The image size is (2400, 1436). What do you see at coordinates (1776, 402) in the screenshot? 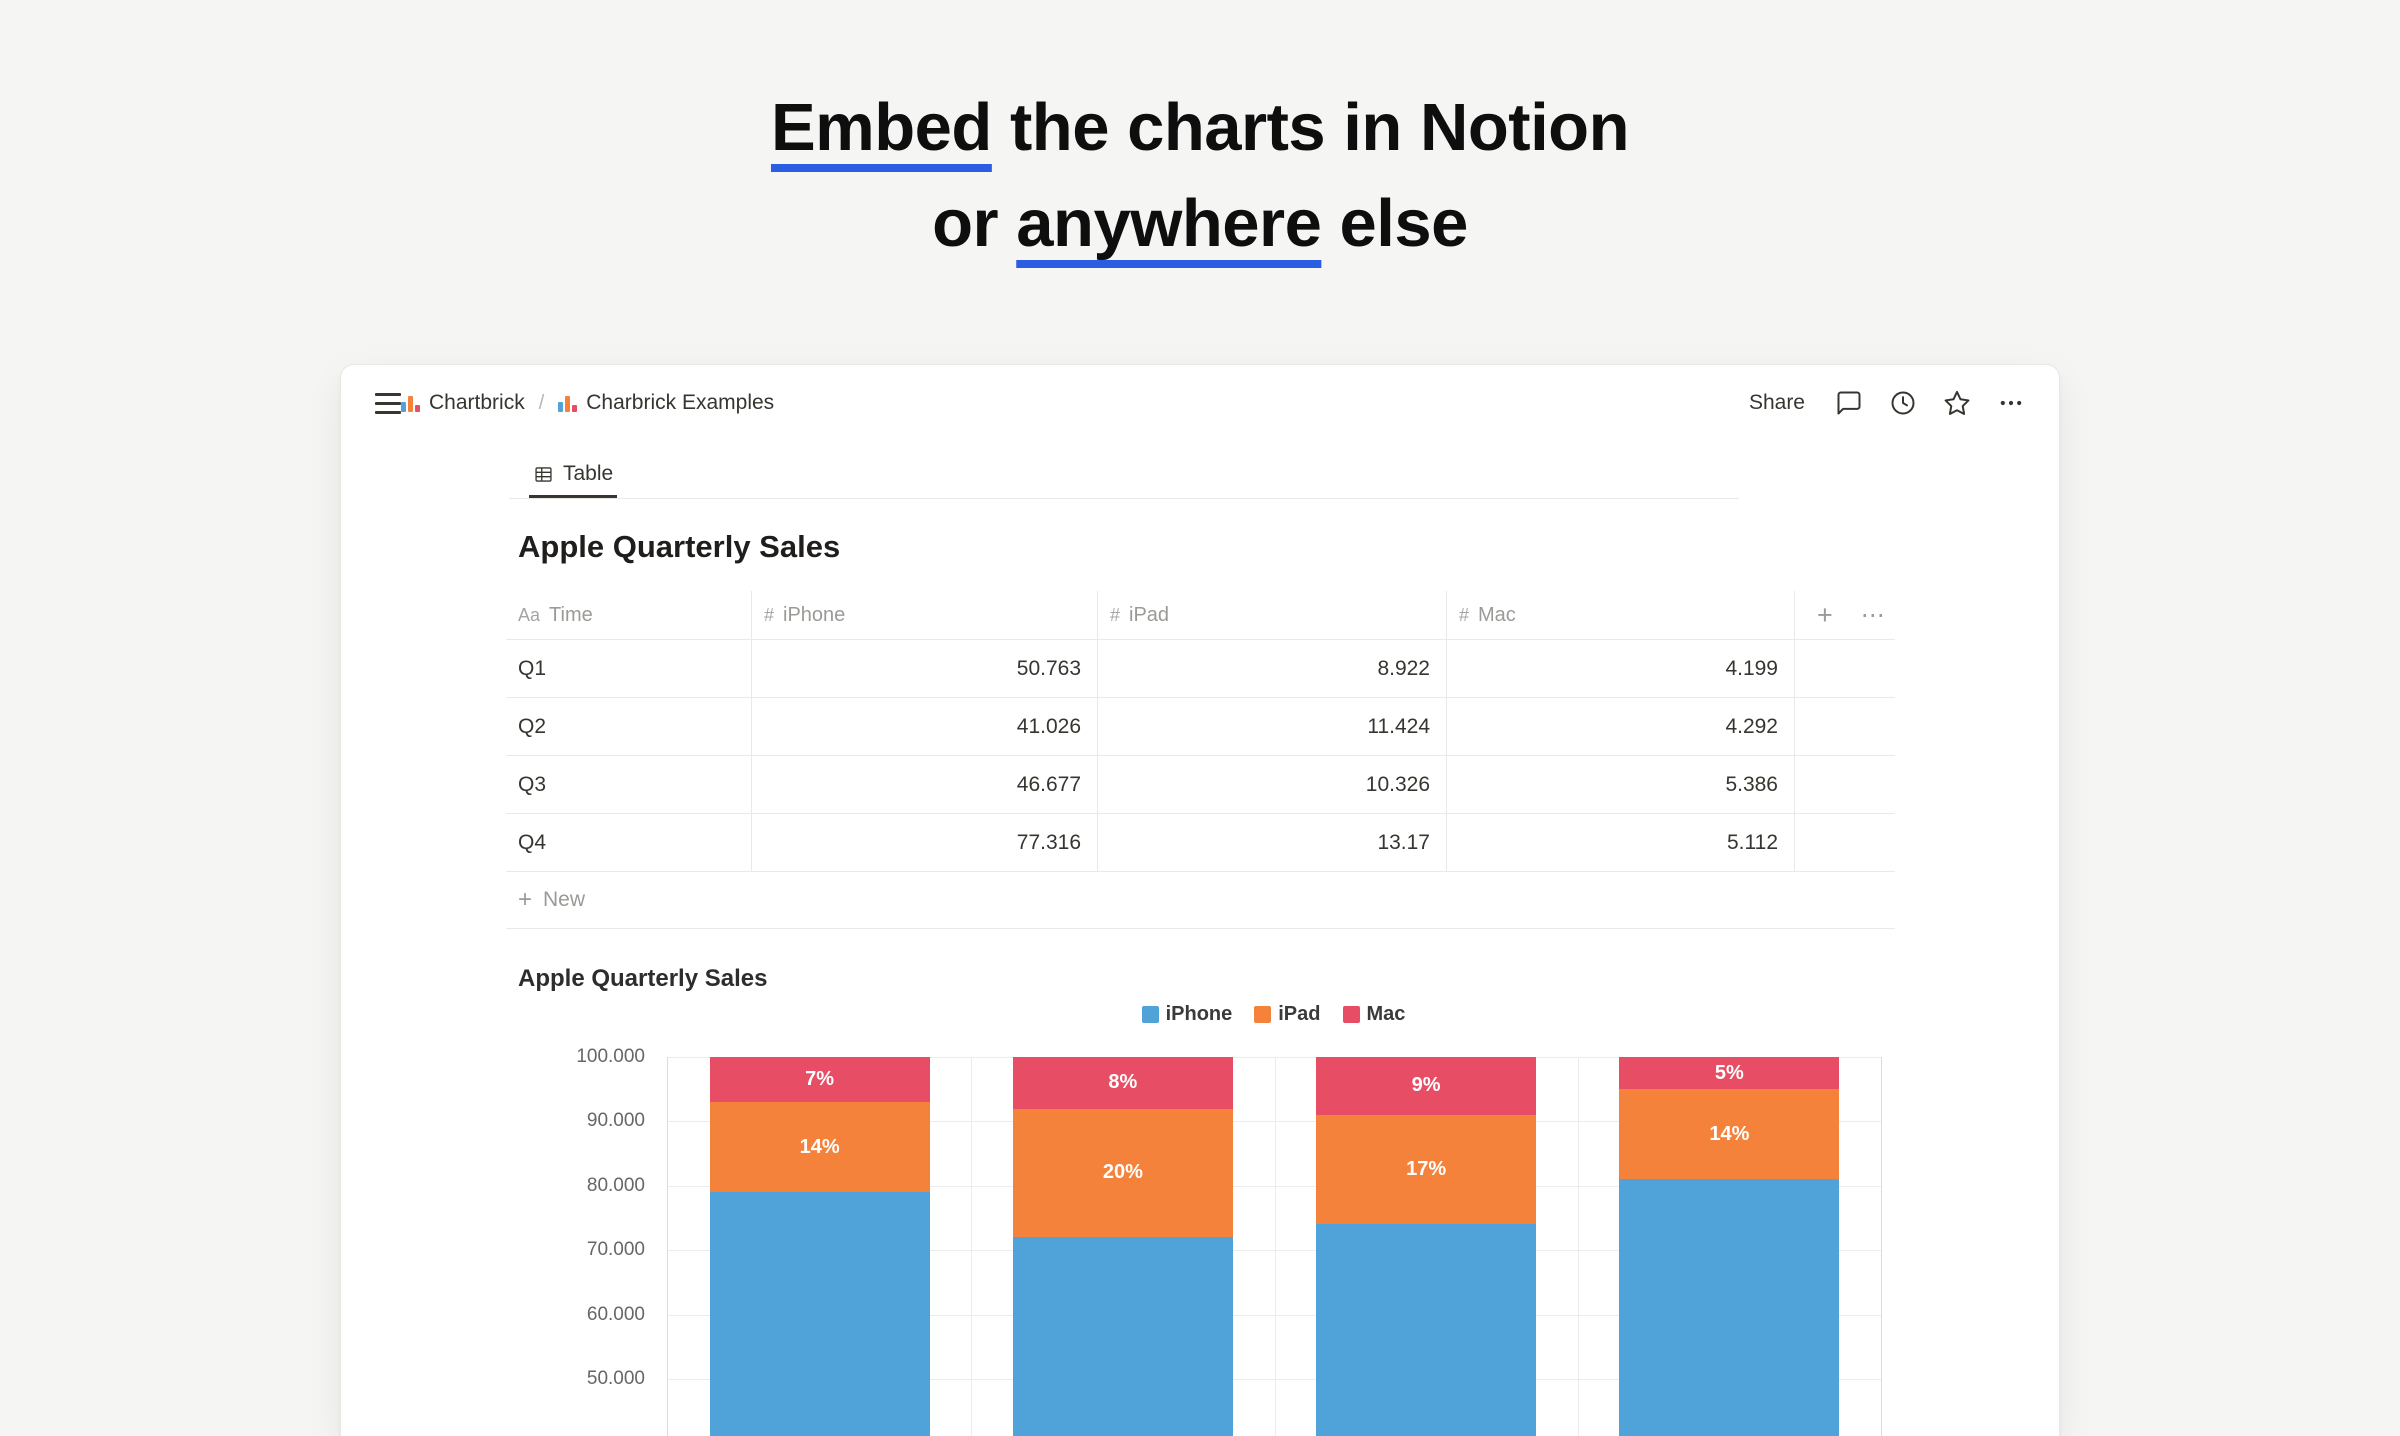
I see `share-button: Share` at bounding box center [1776, 402].